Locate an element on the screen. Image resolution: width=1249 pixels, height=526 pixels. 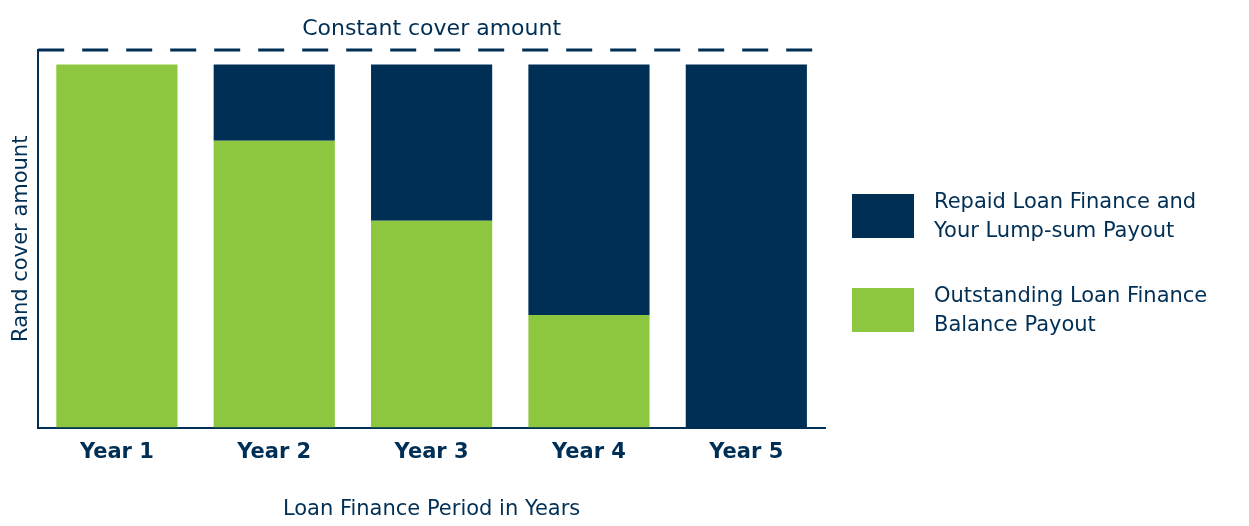
x-axis-title: Loan Finance Period in Years is located at coordinates (431, 507).